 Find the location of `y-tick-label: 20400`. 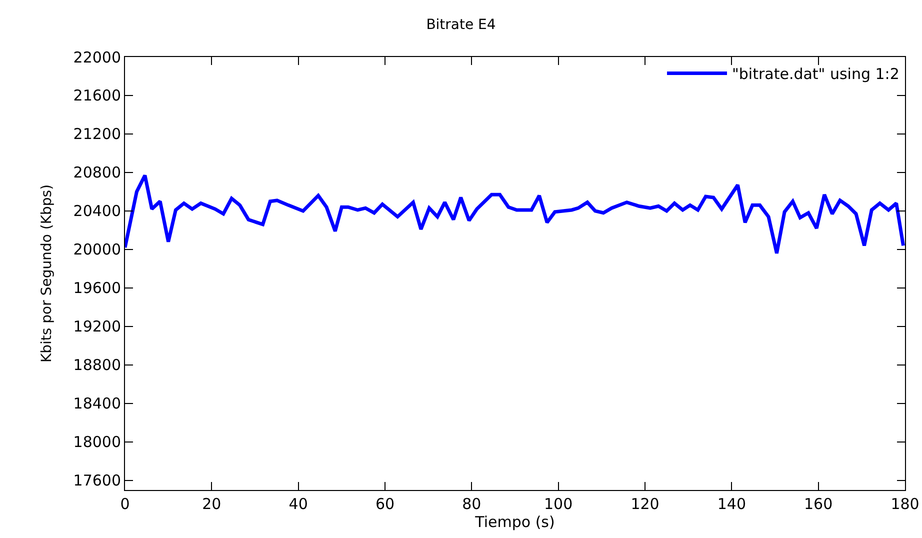

y-tick-label: 20400 is located at coordinates (97, 211).